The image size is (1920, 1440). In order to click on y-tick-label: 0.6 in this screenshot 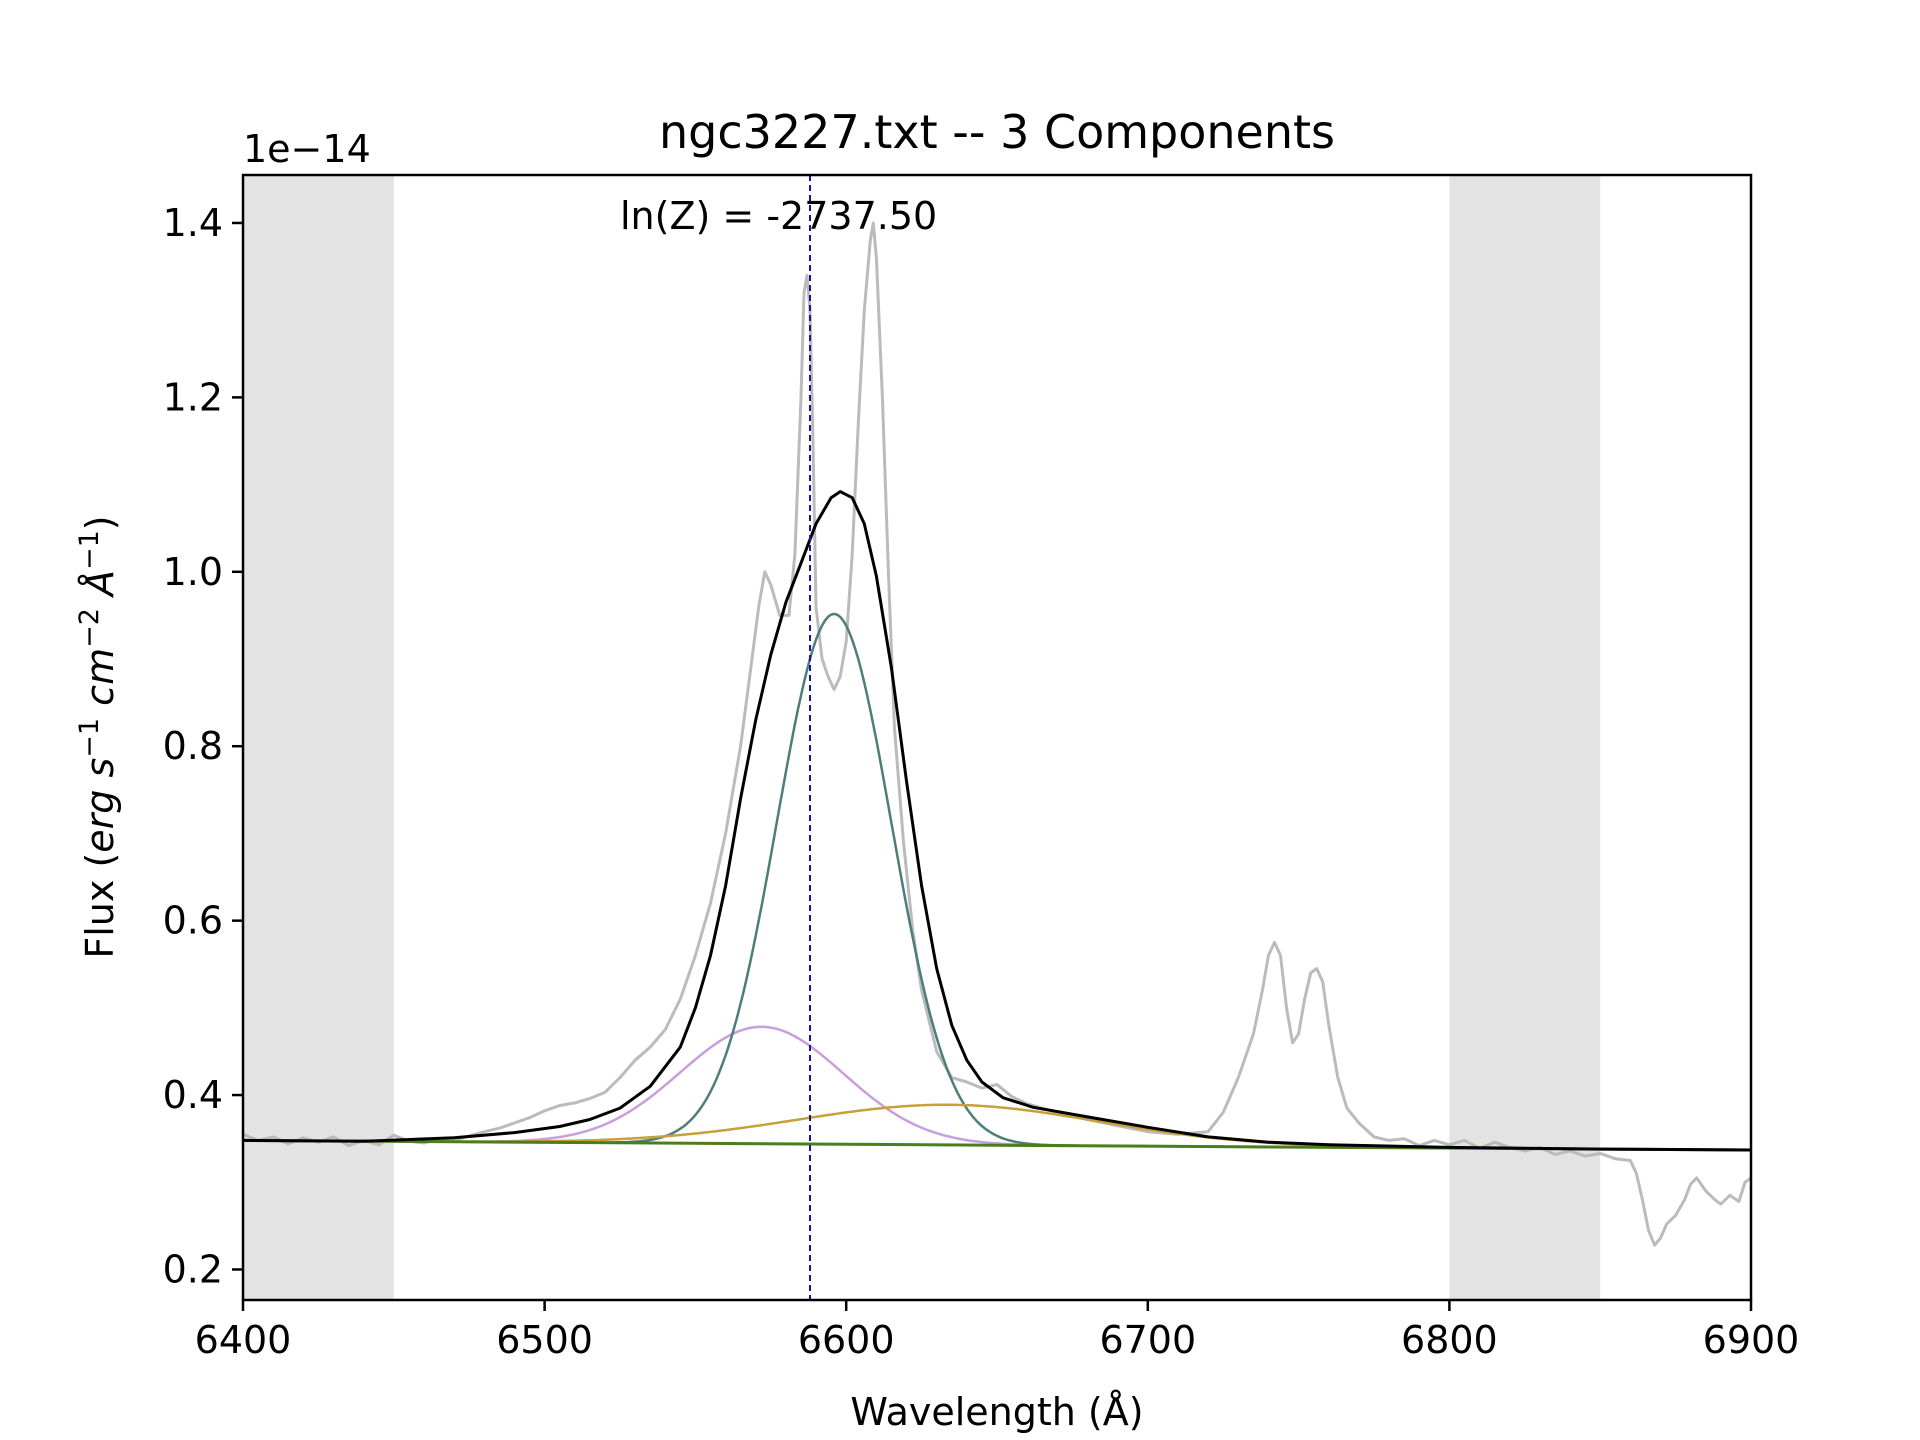, I will do `click(193, 921)`.